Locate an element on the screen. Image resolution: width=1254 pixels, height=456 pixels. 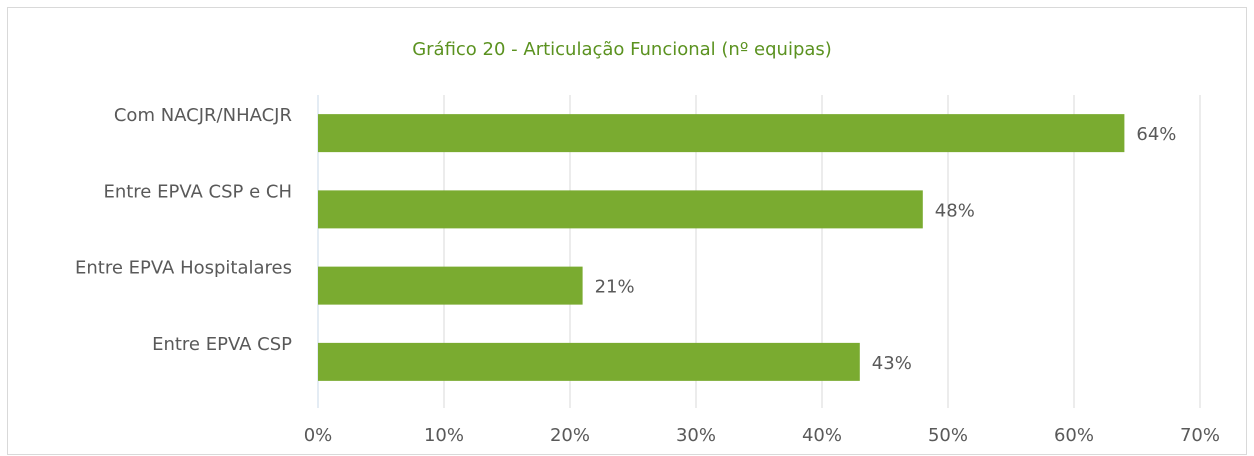
y-tick-label: Entre EPVA CSP is located at coordinates (222, 344).